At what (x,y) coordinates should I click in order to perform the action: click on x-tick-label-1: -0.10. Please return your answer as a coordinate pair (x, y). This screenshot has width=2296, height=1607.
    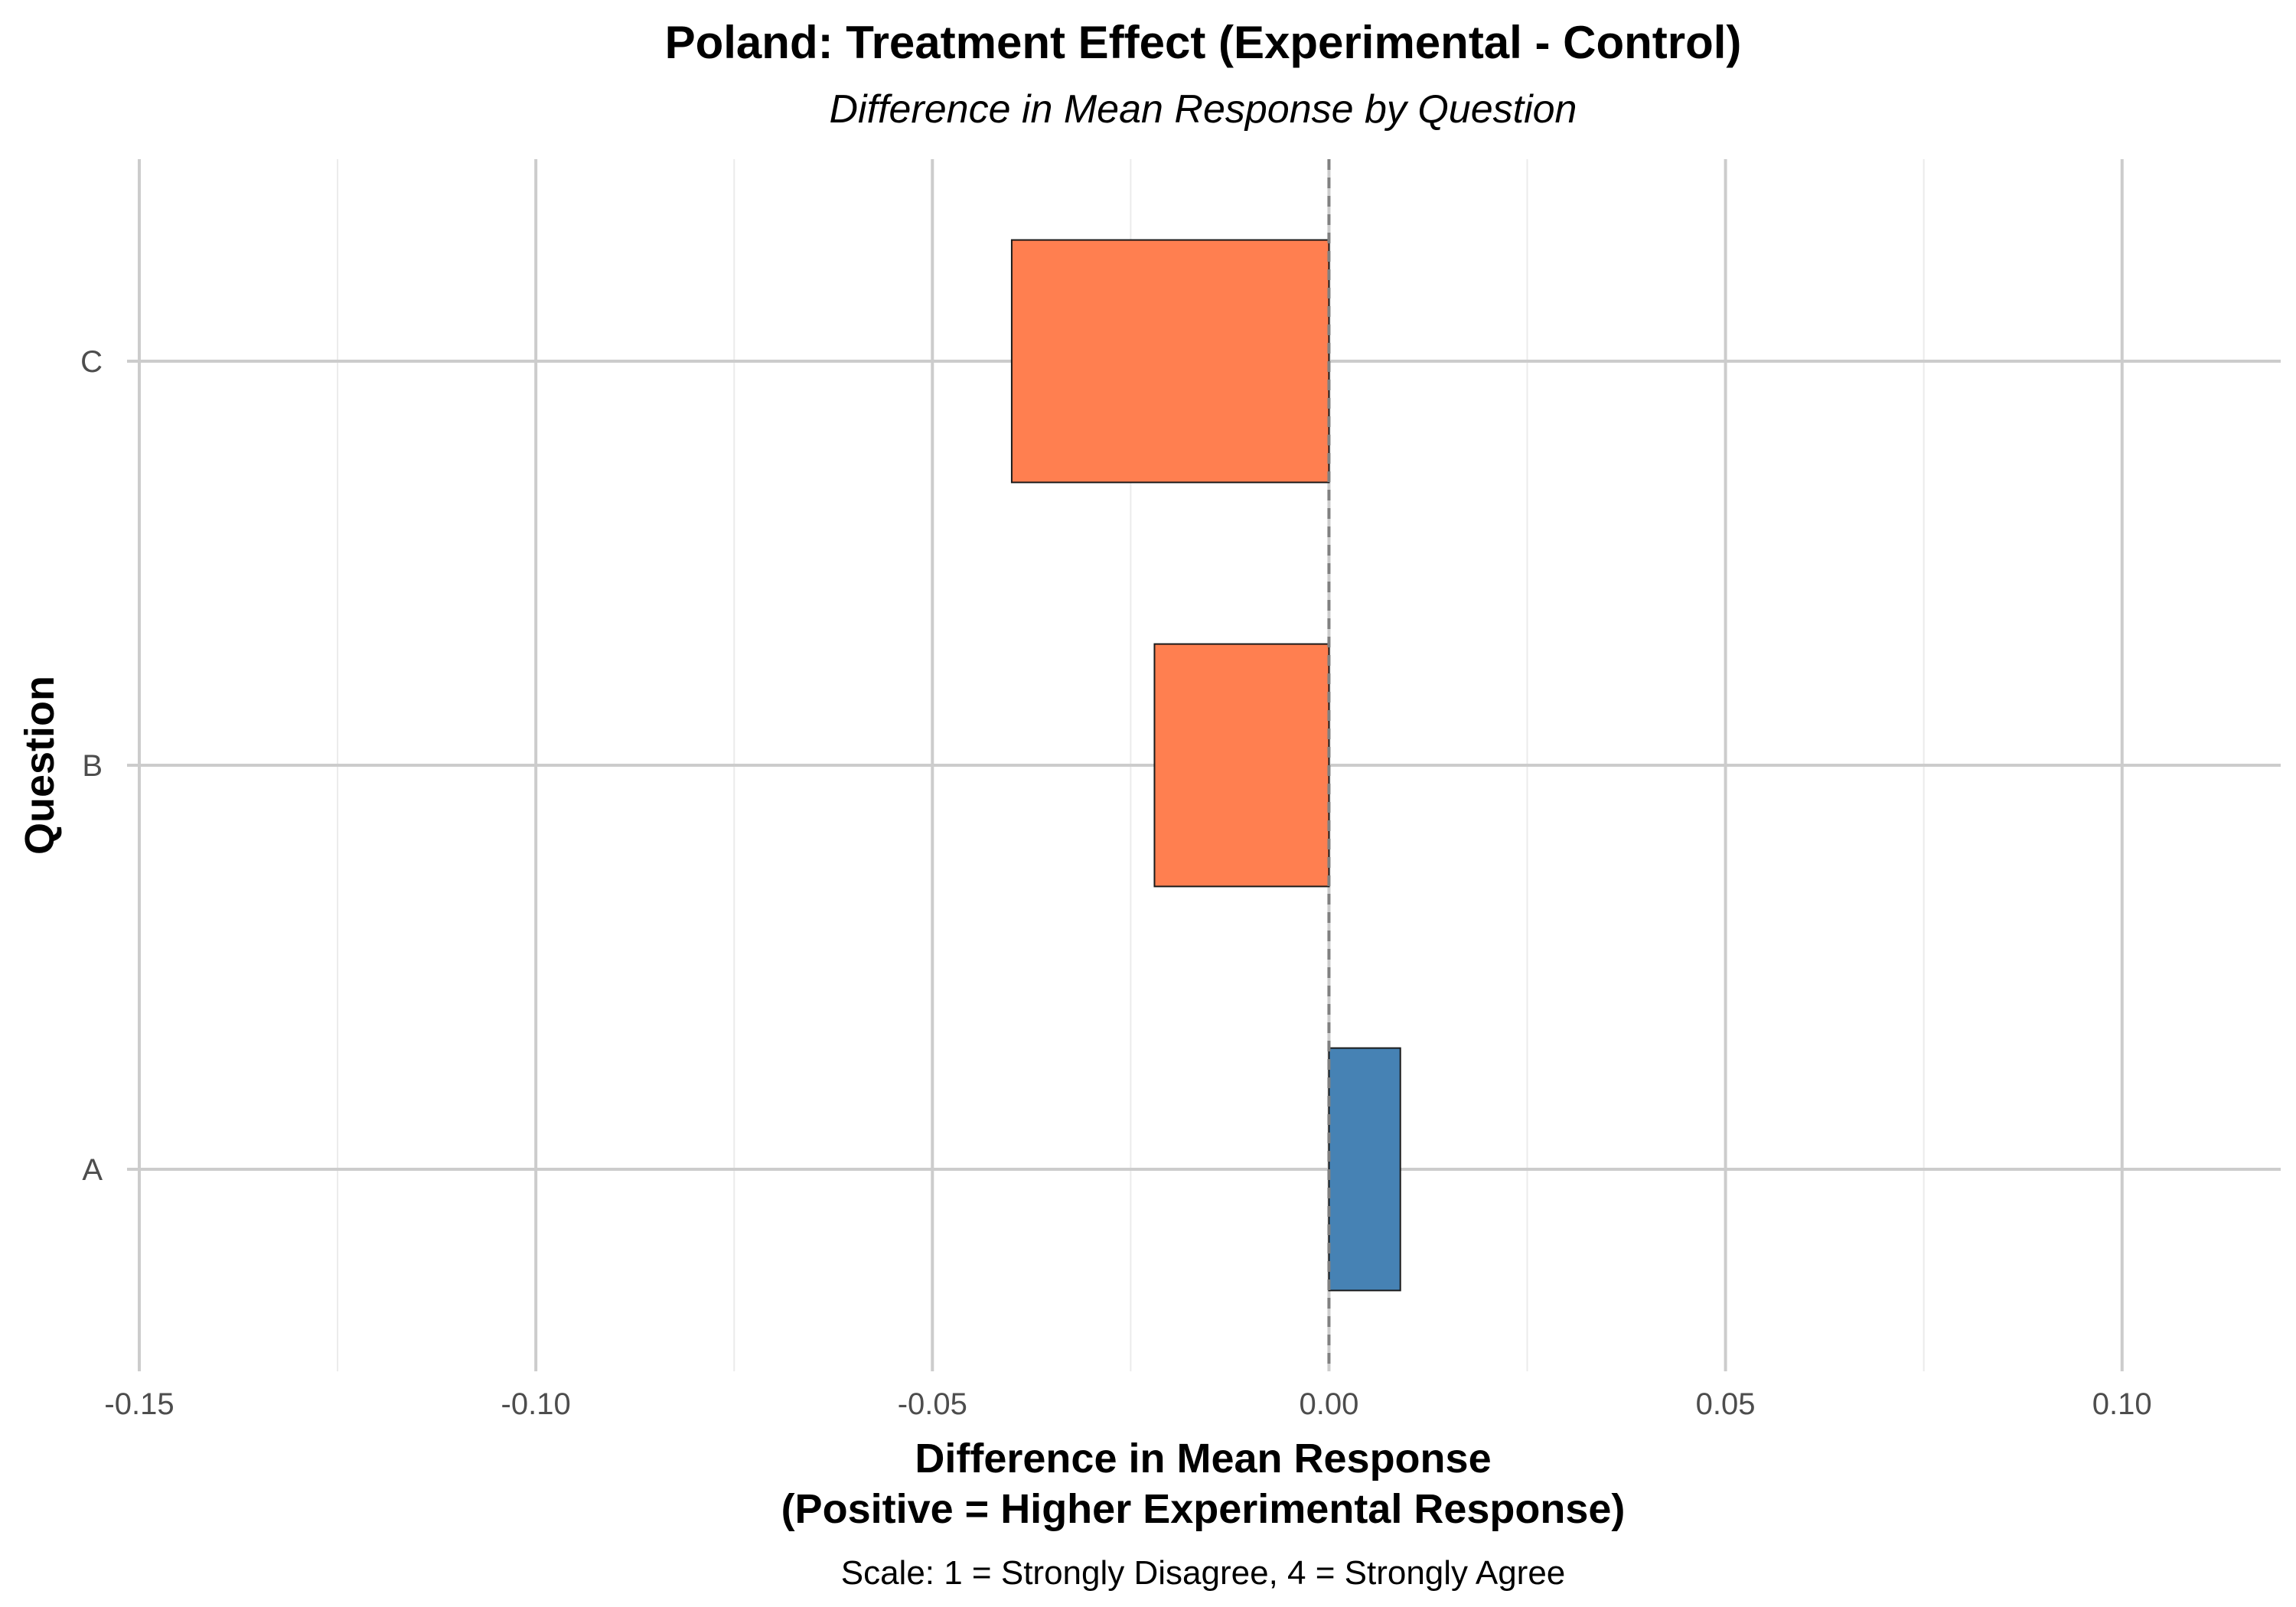
    Looking at the image, I should click on (536, 1404).